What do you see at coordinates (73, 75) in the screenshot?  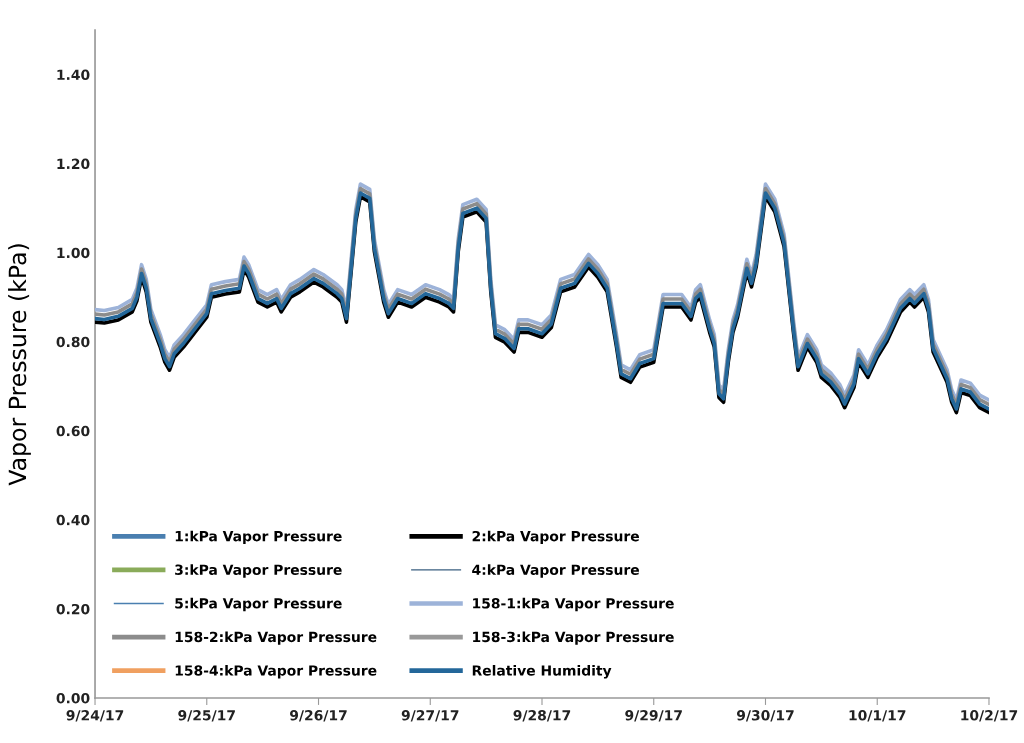 I see `y-tick-label: 1.40` at bounding box center [73, 75].